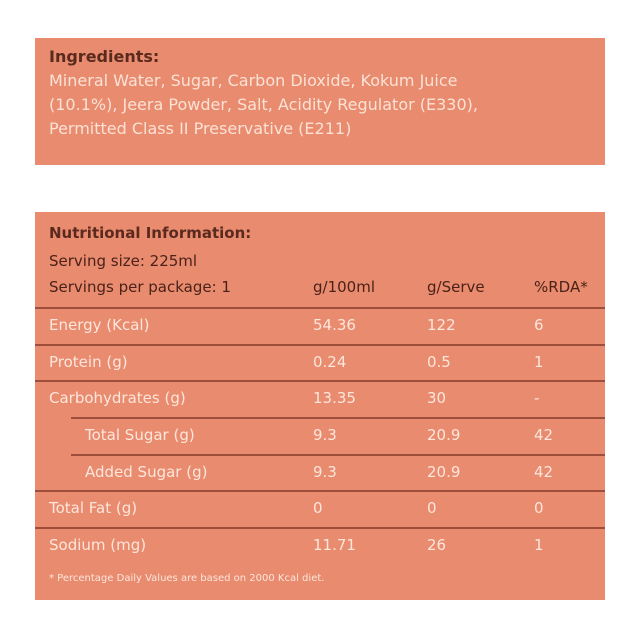  I want to click on ingredients-line: Permitted Class II Preservative (E211), so click(200, 128).